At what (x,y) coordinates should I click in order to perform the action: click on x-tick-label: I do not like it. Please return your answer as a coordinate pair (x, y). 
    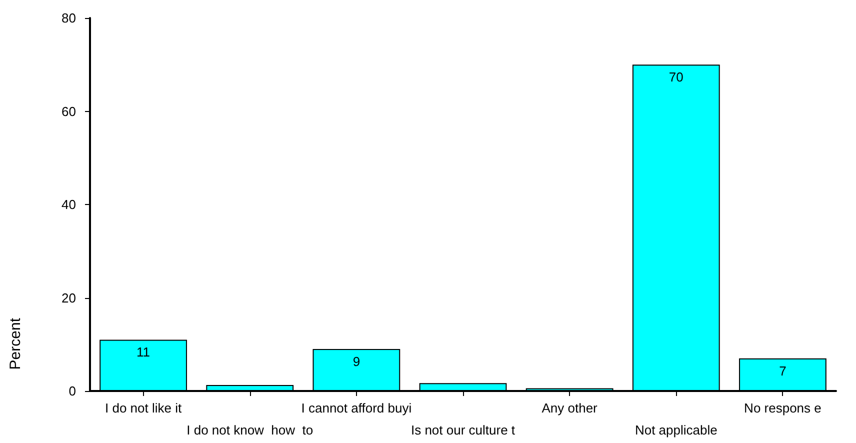
    Looking at the image, I should click on (143, 408).